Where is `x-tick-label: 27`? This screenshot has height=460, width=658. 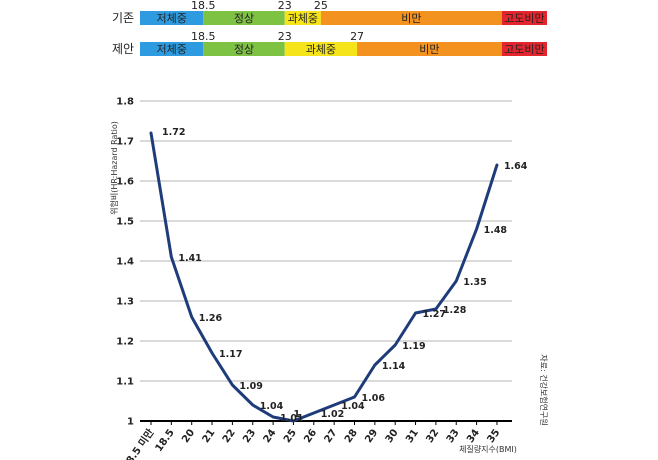
x-tick-label: 27 is located at coordinates (331, 436).